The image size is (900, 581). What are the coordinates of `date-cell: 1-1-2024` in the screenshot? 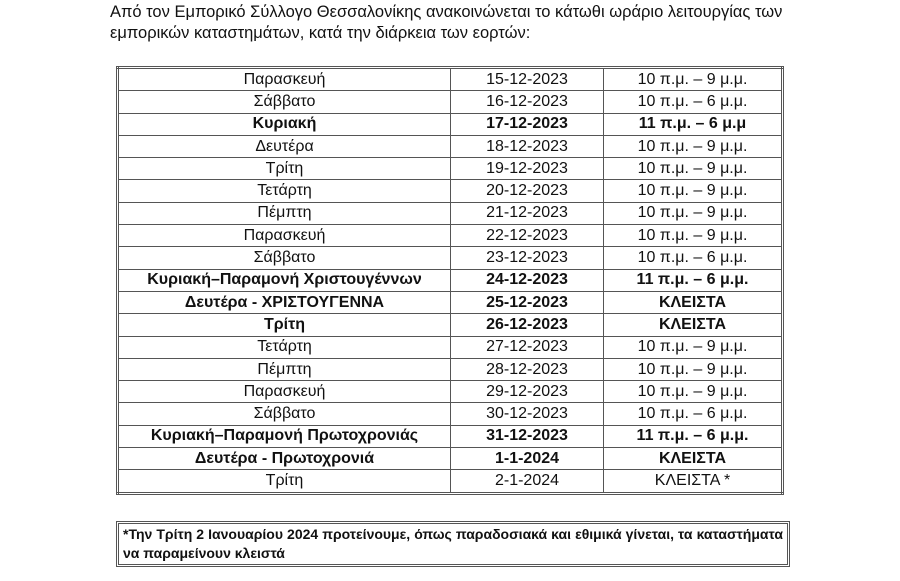 It's located at (527, 459).